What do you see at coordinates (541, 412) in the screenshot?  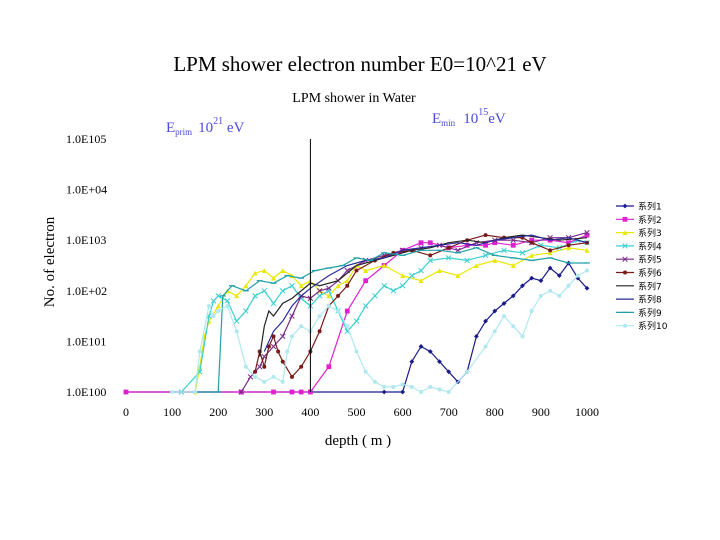 I see `x-tick-label: 900` at bounding box center [541, 412].